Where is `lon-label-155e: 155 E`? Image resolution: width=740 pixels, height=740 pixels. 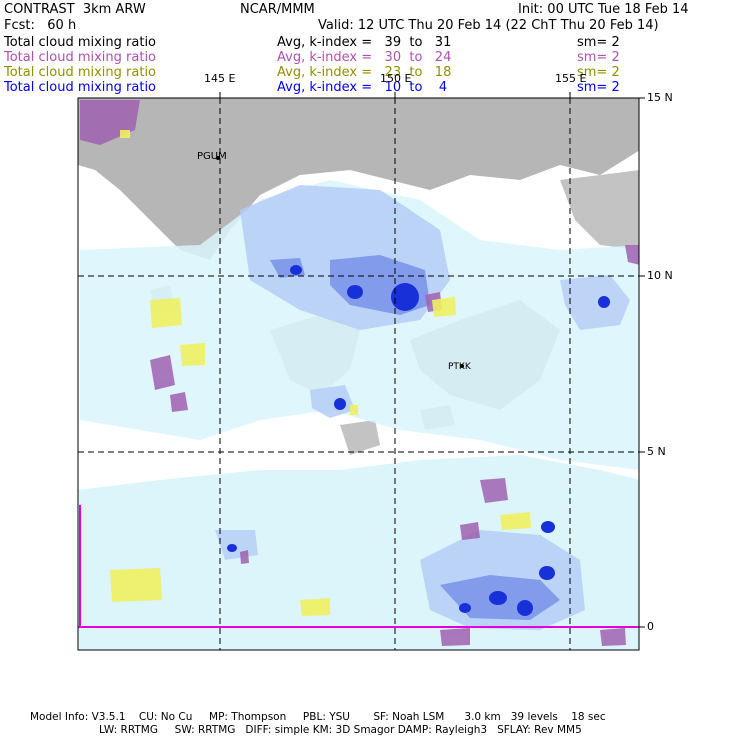 lon-label-155e: 155 E is located at coordinates (571, 78).